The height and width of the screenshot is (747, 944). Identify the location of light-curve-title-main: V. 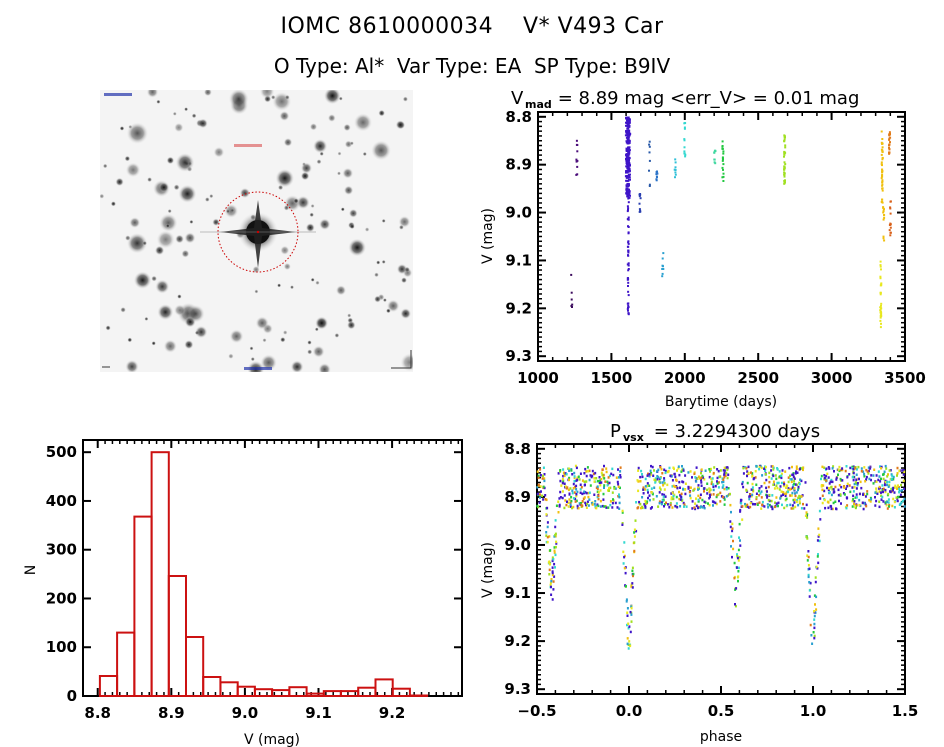
(517, 98).